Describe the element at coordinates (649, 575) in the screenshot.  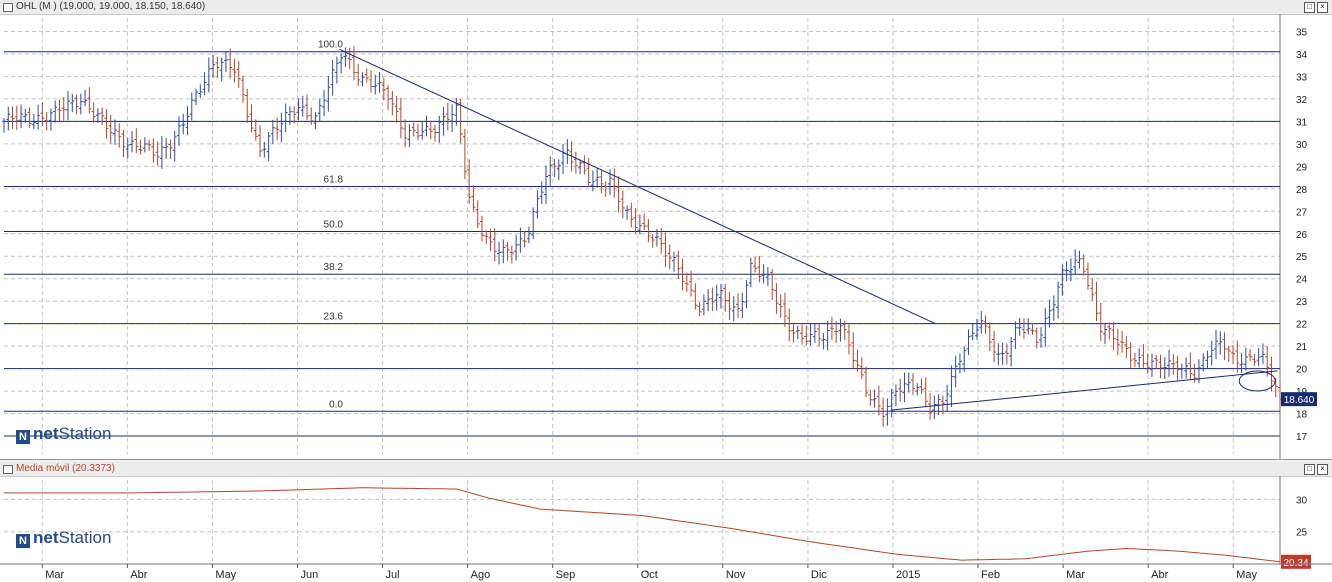
I see `x-tick-label: Oct` at that location.